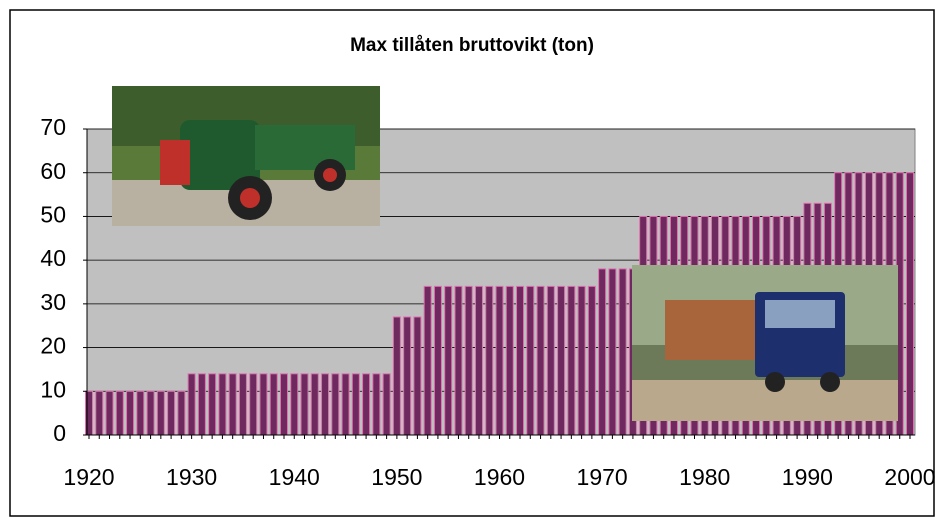 This screenshot has width=944, height=526. What do you see at coordinates (53, 346) in the screenshot?
I see `y-tick-label: 20` at bounding box center [53, 346].